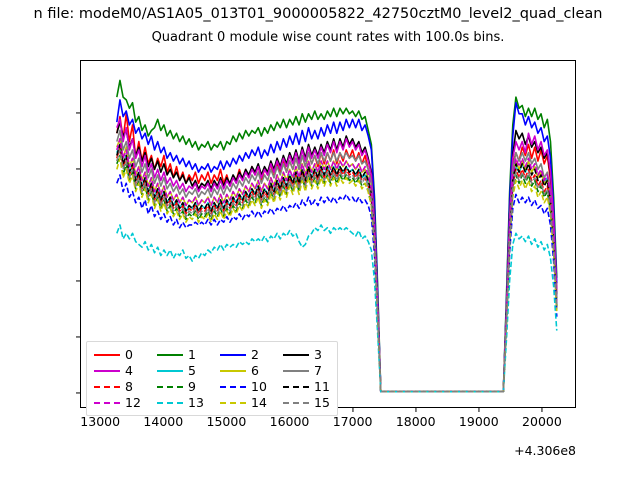 The width and height of the screenshot is (640, 480). Describe the element at coordinates (129, 370) in the screenshot. I see `legend-label: 4` at that location.